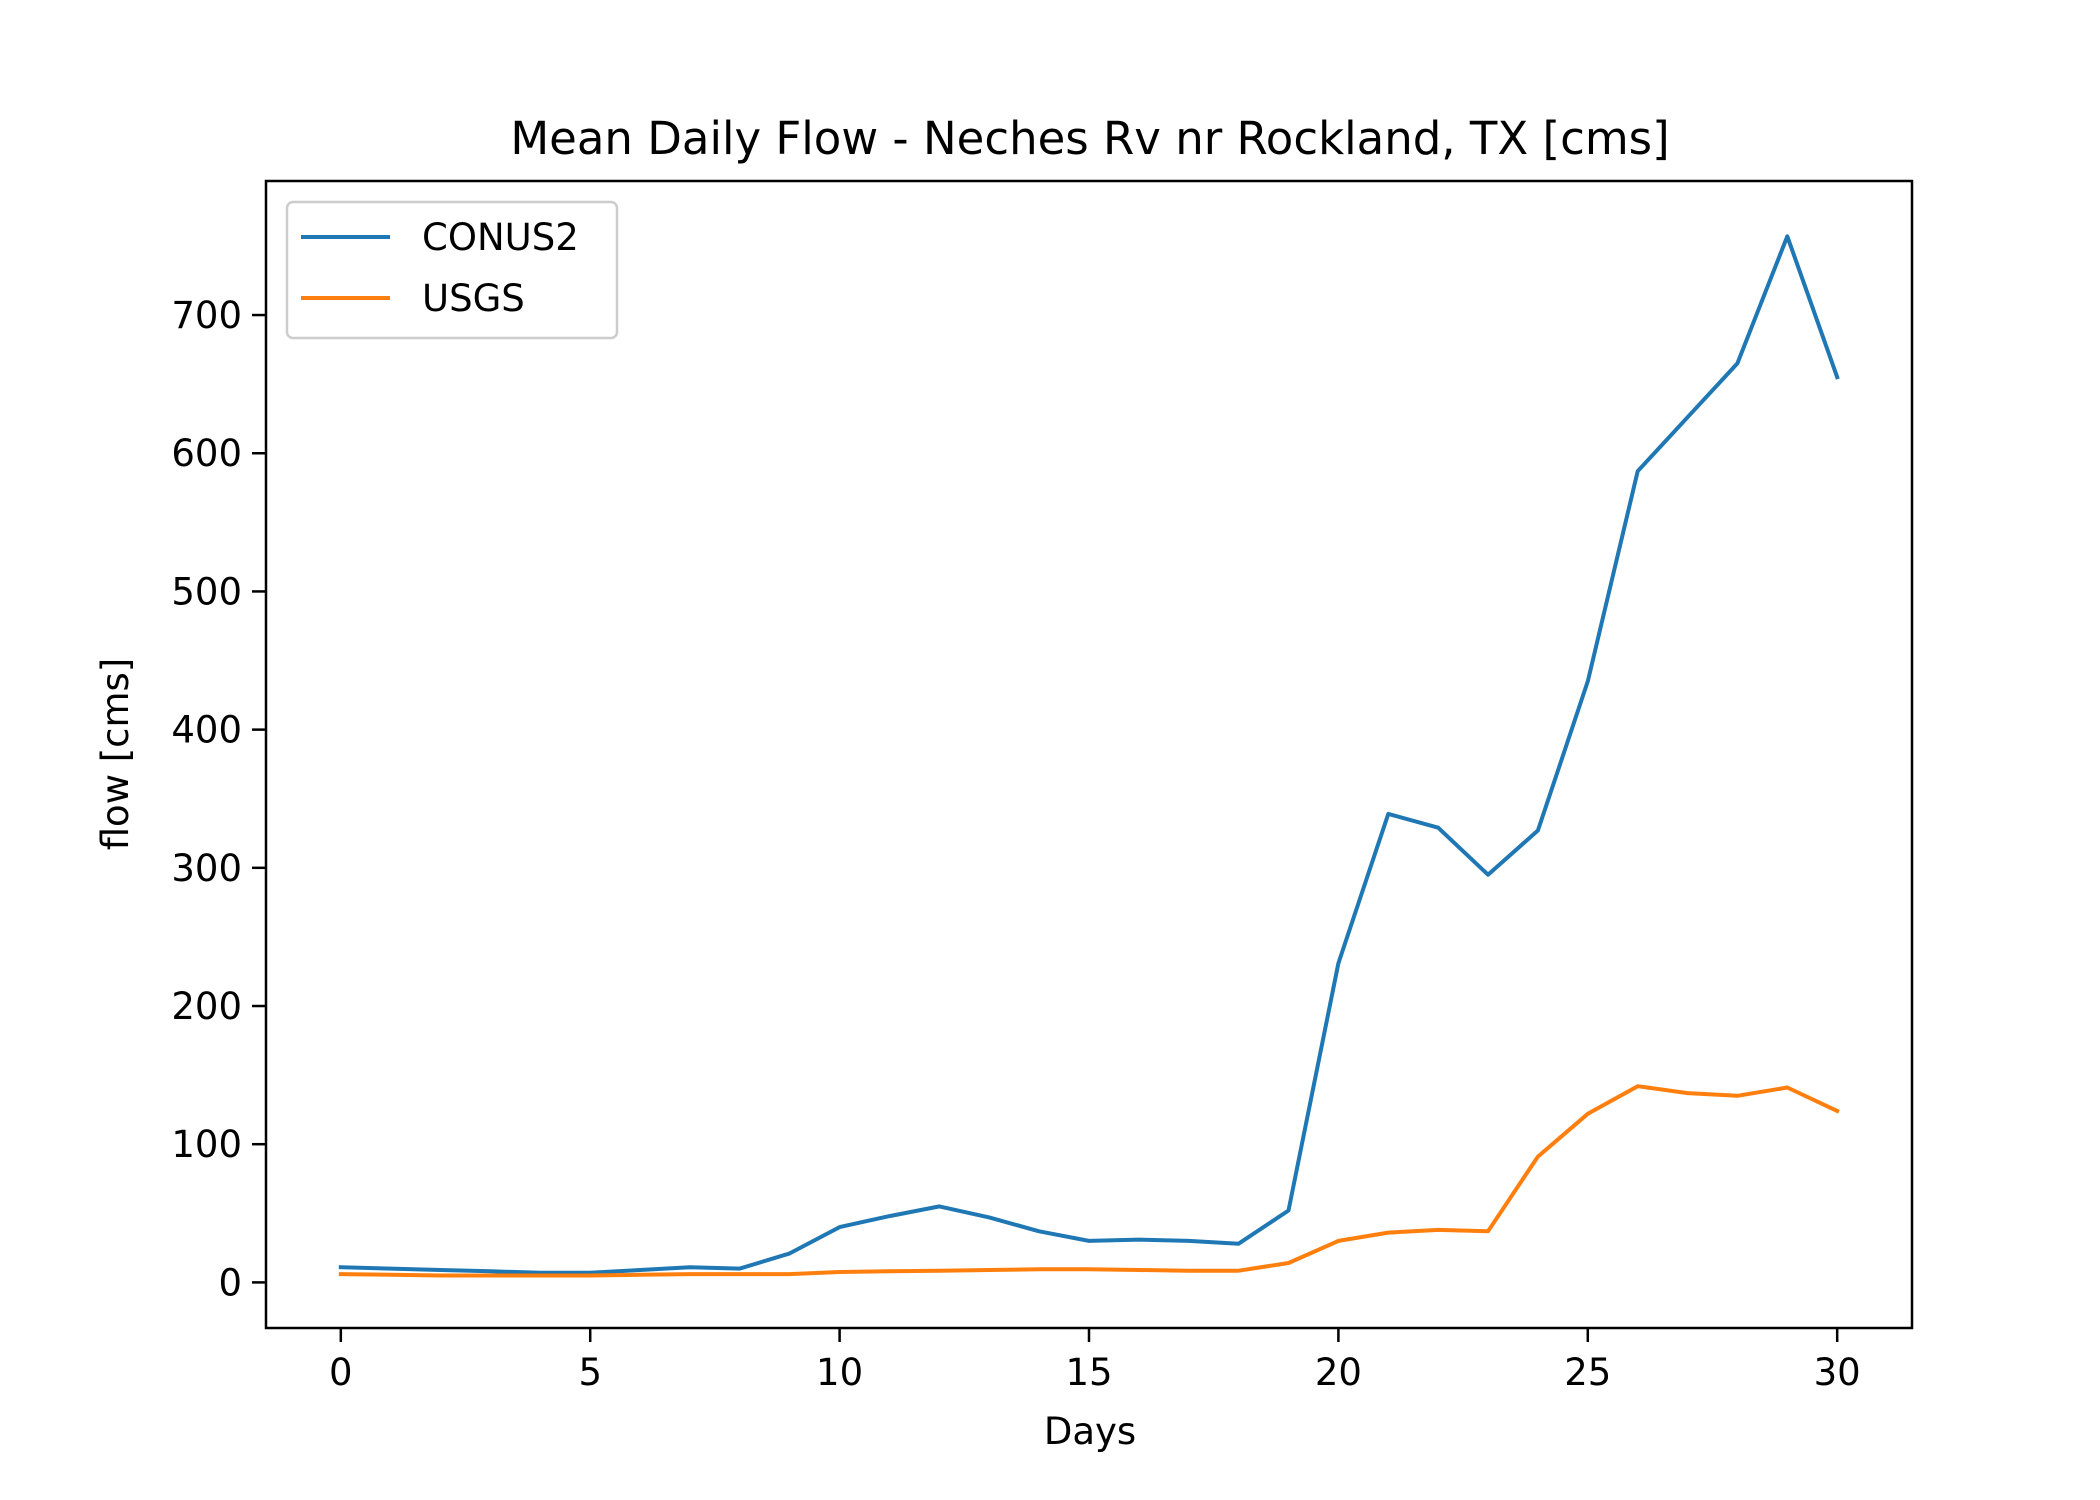 The height and width of the screenshot is (1500, 2100). What do you see at coordinates (206, 453) in the screenshot?
I see `y-tick-label: 600` at bounding box center [206, 453].